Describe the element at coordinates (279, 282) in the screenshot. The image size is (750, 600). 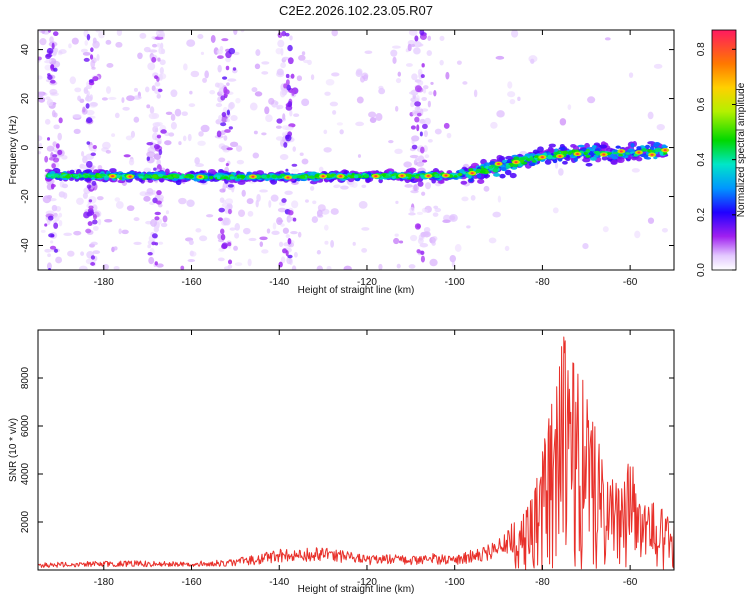
I see `spectrogram-x-tick-label: -140` at that location.